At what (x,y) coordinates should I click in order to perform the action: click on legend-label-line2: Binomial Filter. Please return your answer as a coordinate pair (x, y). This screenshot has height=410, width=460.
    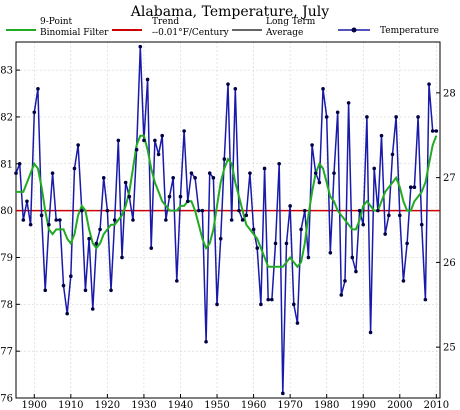
    Looking at the image, I should click on (74, 33).